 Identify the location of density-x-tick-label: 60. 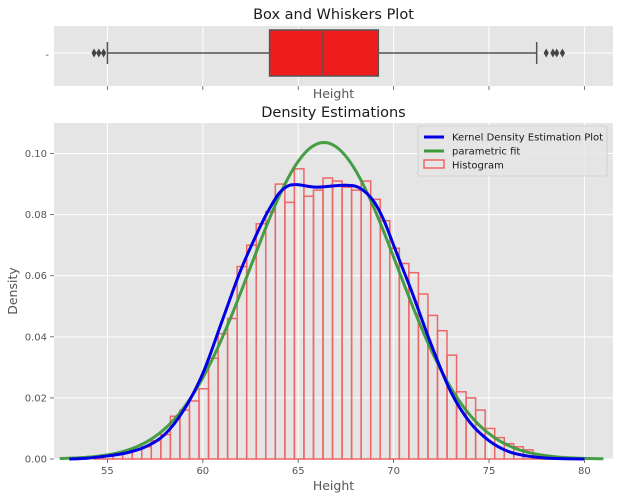
(202, 471).